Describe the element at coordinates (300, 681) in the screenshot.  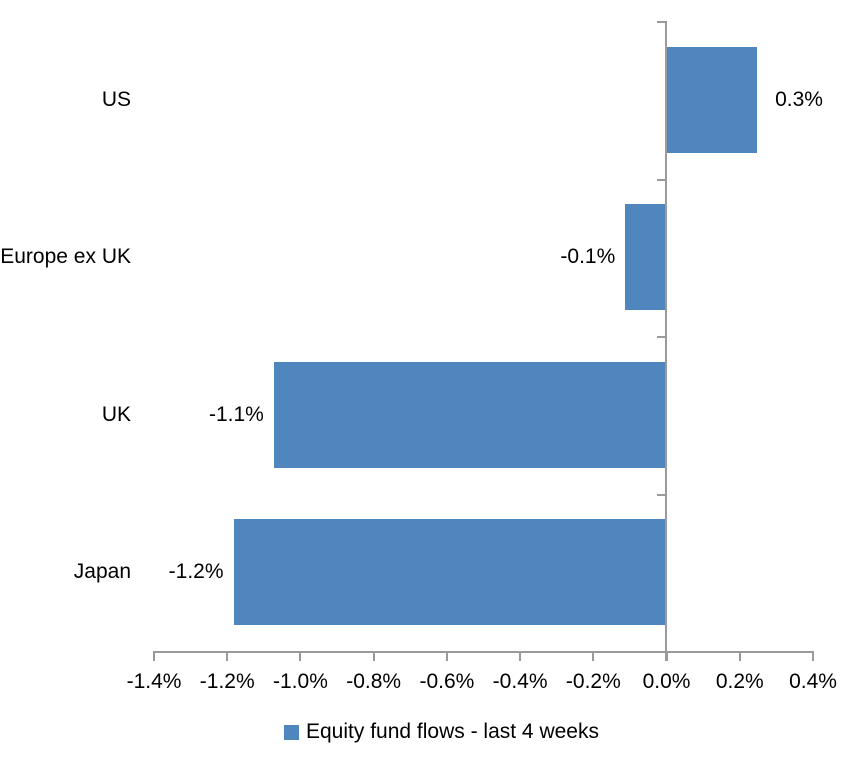
I see `x-axis-tick-label: -1.0%` at that location.